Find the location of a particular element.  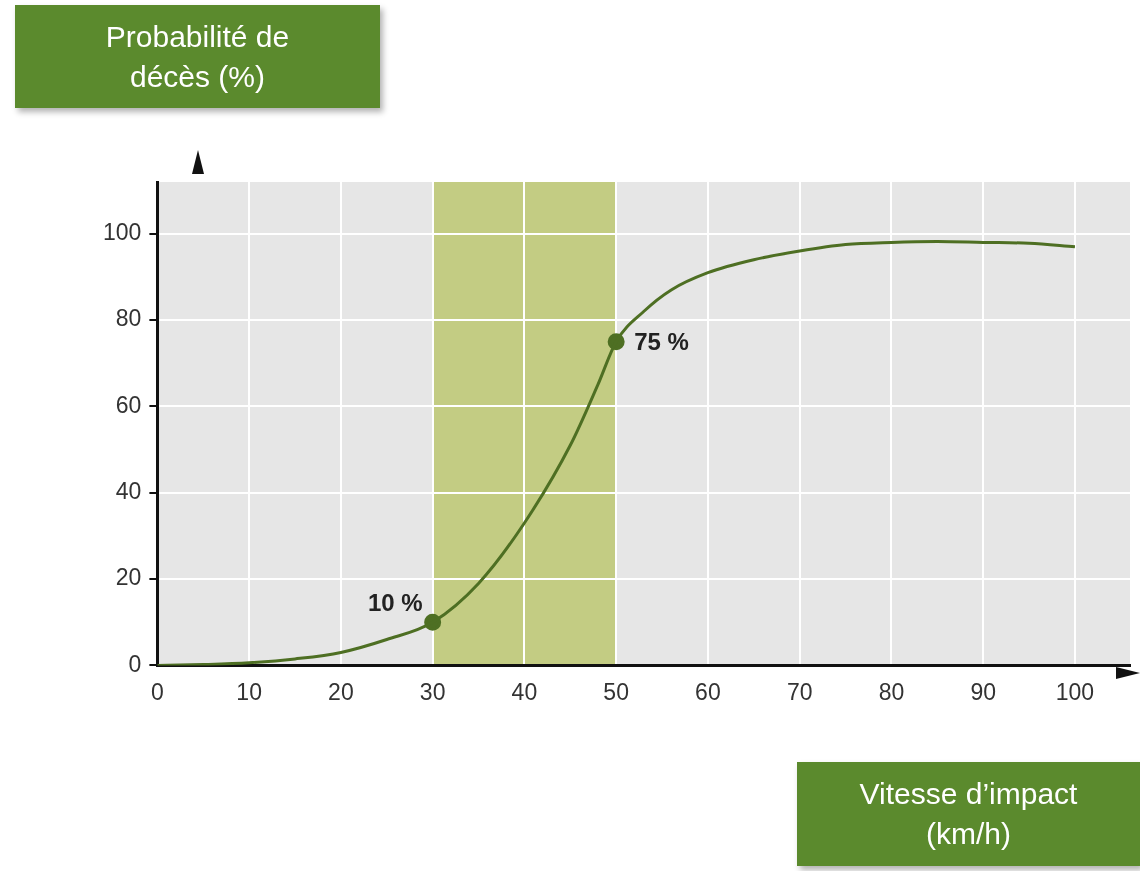

x-tick-label: 100 is located at coordinates (1075, 691).